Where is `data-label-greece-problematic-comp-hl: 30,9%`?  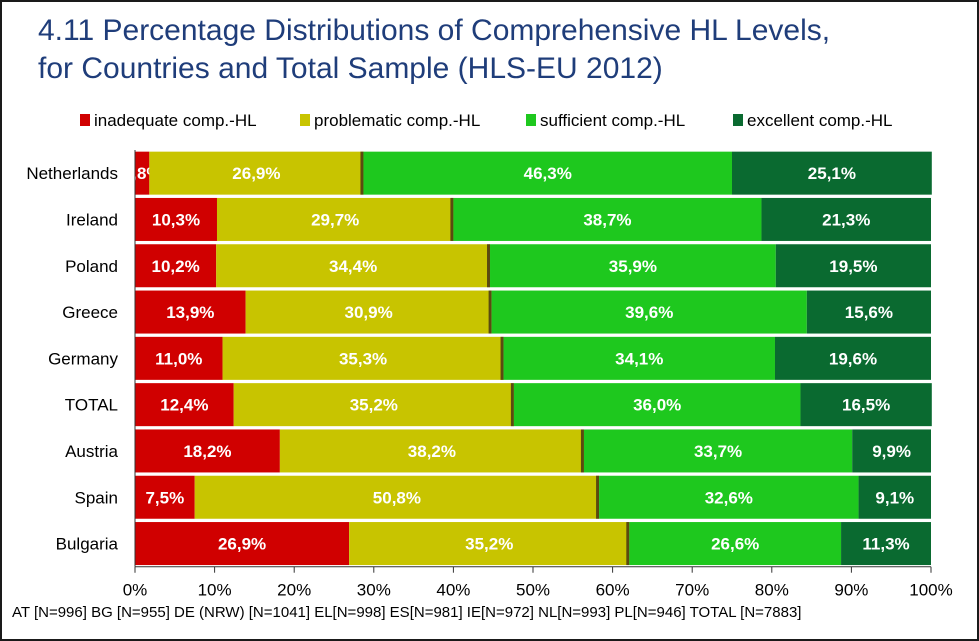
data-label-greece-problematic-comp-hl: 30,9% is located at coordinates (369, 312).